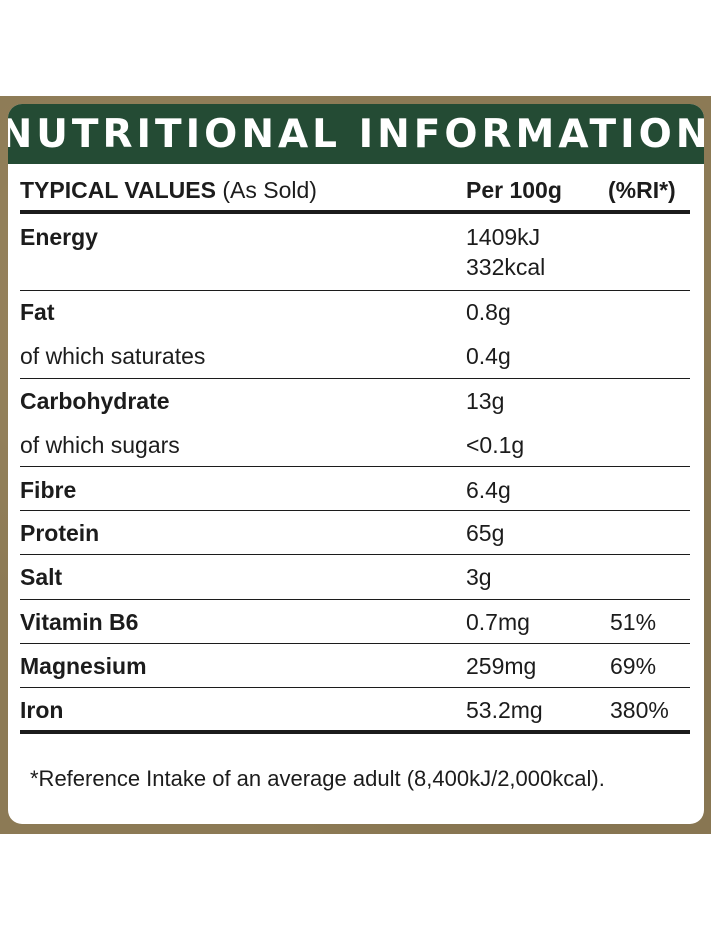 This screenshot has width=711, height=931. What do you see at coordinates (355, 212) in the screenshot?
I see `header-rule` at bounding box center [355, 212].